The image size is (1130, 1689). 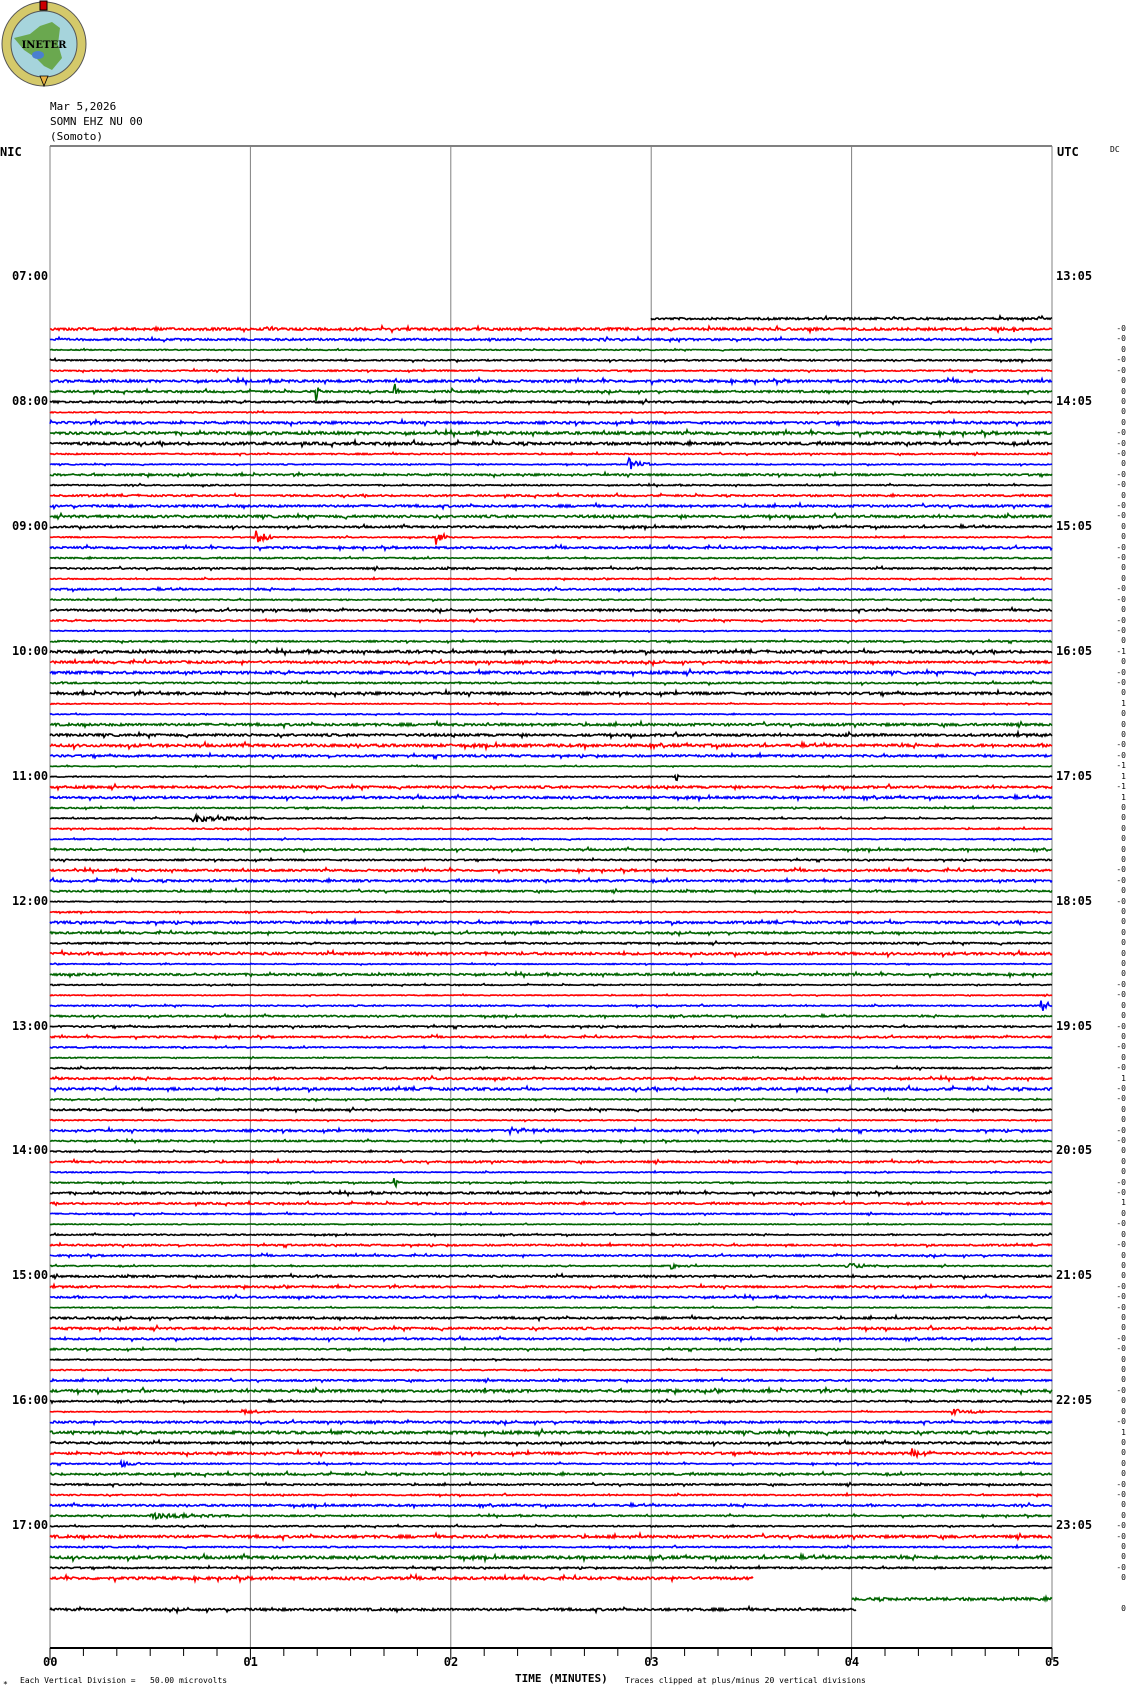 What do you see at coordinates (5, 1684) in the screenshot?
I see `corner-mark: *` at bounding box center [5, 1684].